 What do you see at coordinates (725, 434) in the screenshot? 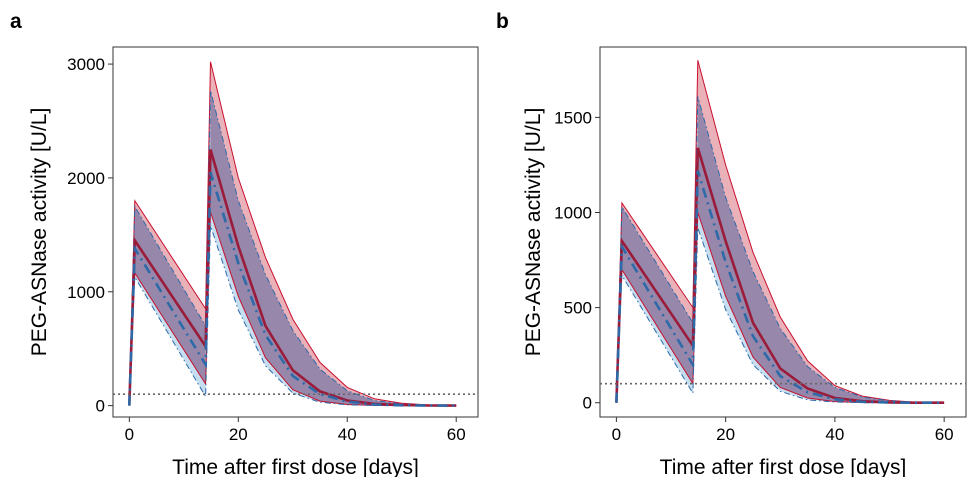
I see `x-tick-label-b: 20` at bounding box center [725, 434].